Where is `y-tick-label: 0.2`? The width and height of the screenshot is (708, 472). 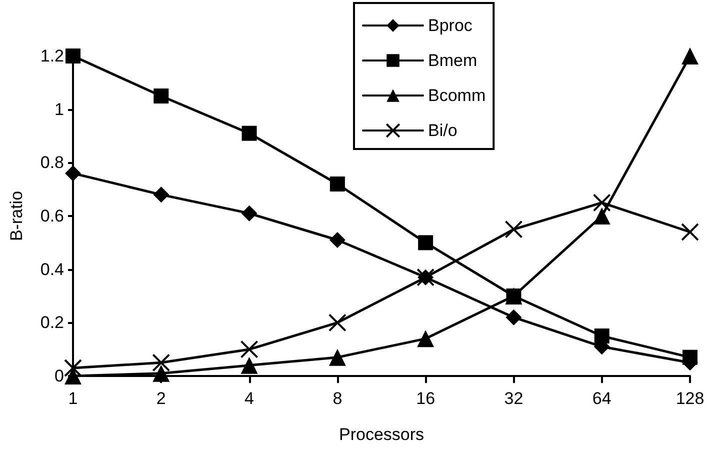 y-tick-label: 0.2 is located at coordinates (52, 322).